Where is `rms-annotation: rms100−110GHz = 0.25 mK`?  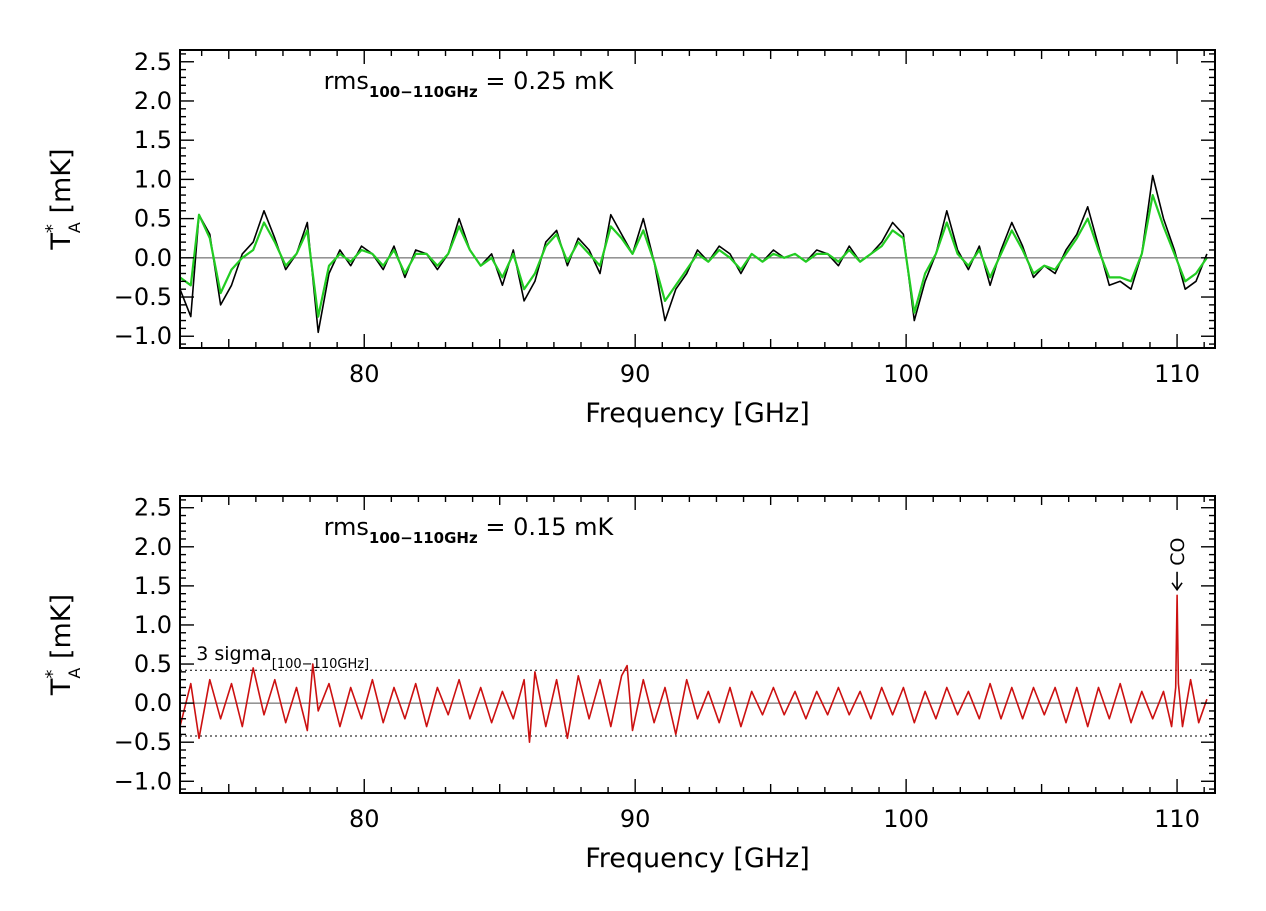
rms-annotation: rms100−110GHz = 0.25 mK is located at coordinates (469, 84).